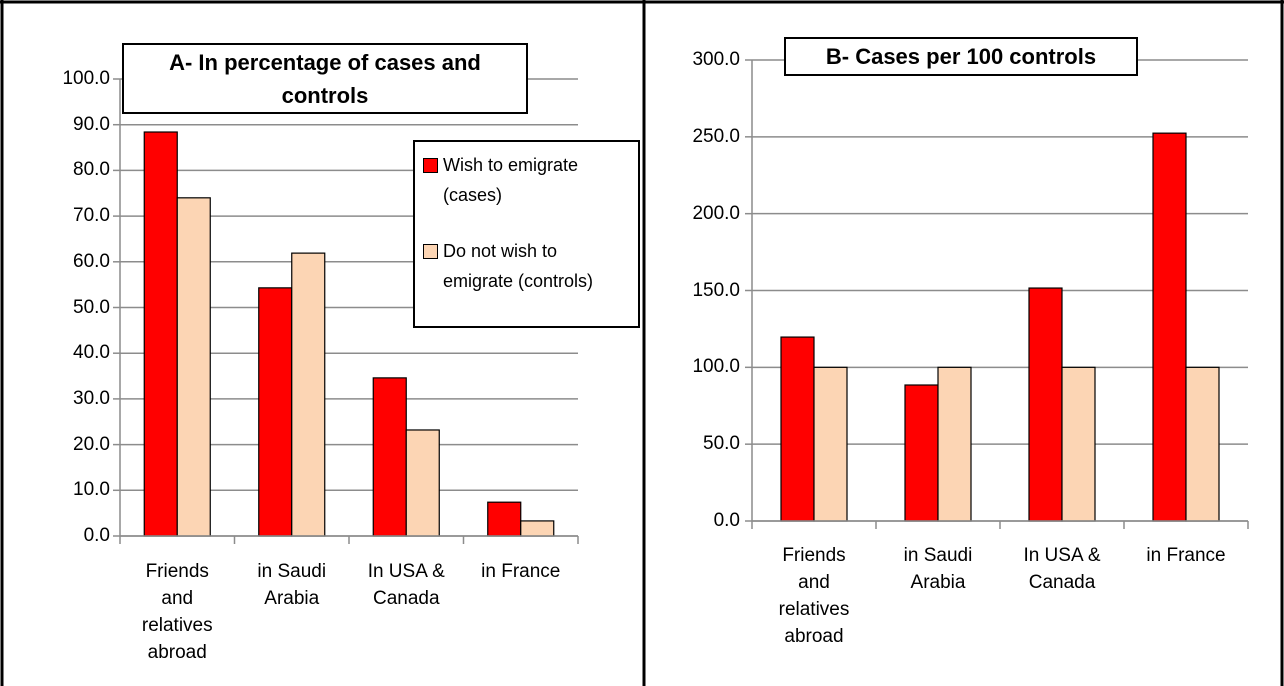 Image resolution: width=1284 pixels, height=686 pixels. What do you see at coordinates (91, 261) in the screenshot?
I see `y-tick-label: 60.0` at bounding box center [91, 261].